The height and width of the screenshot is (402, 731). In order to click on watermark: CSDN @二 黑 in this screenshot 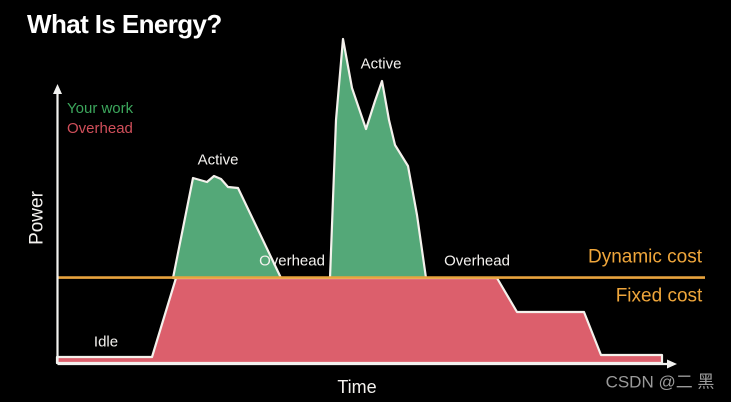, I will do `click(660, 382)`.